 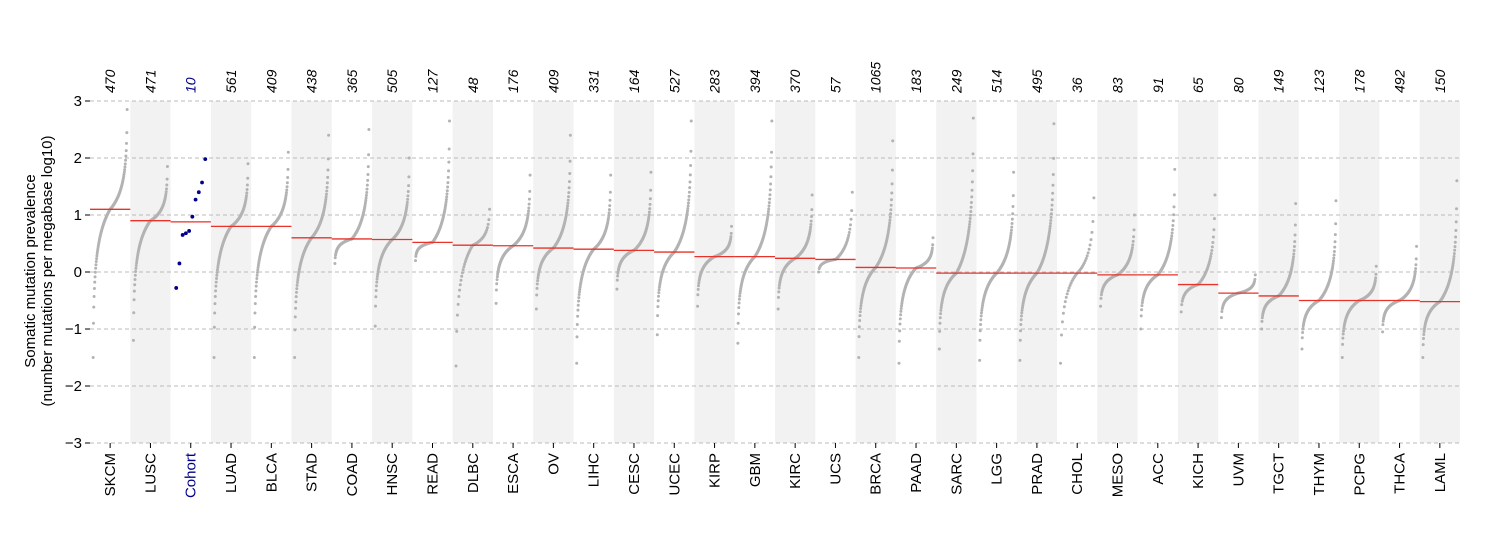 I want to click on count-label-thym: 123, so click(x=1319, y=81).